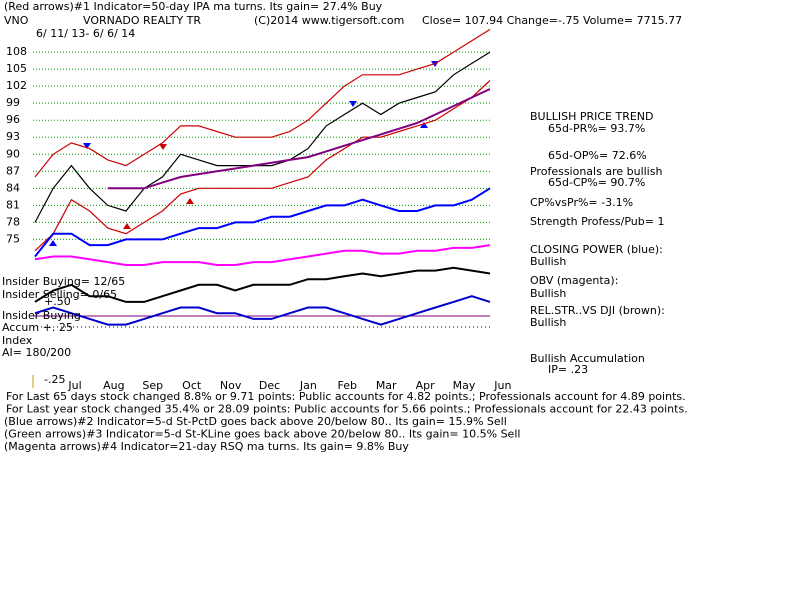  What do you see at coordinates (568, 369) in the screenshot?
I see `panel-text: IP= .23` at bounding box center [568, 369].